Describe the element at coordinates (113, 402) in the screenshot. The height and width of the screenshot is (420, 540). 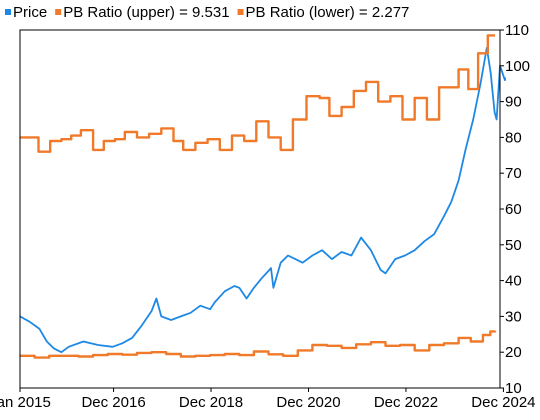
I see `x-tick-label: Dec 2016` at that location.